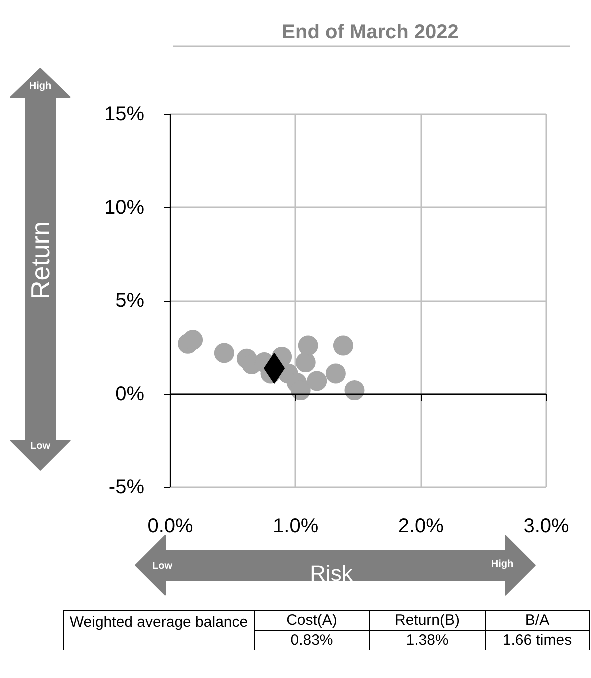 This screenshot has height=678, width=591. Describe the element at coordinates (312, 620) in the screenshot. I see `text: Cost(A)` at that location.